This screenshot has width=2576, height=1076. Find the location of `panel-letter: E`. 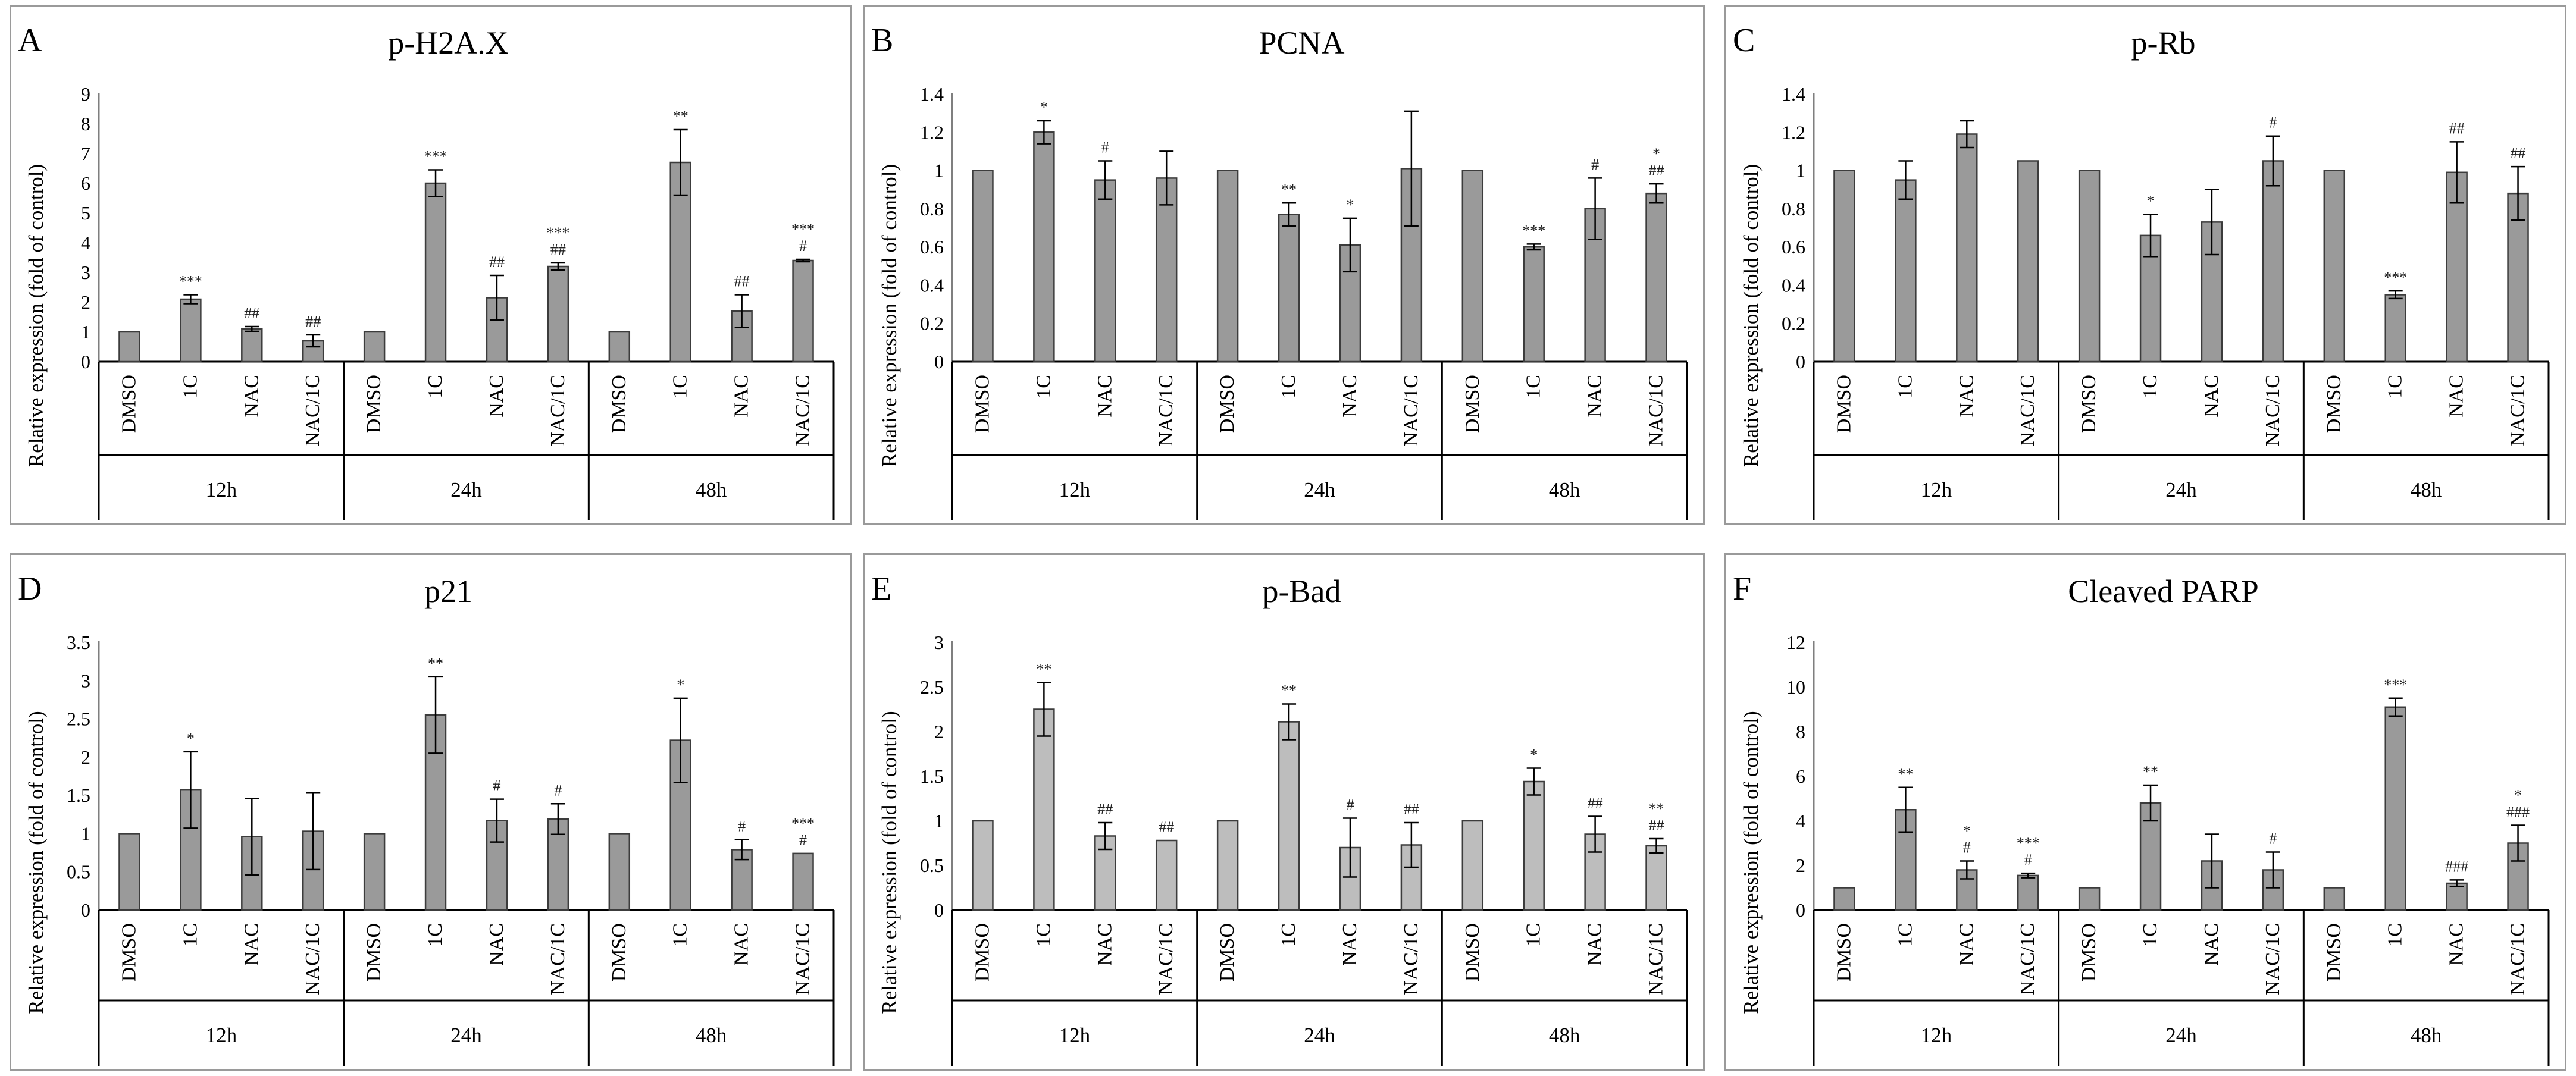

panel-letter: E is located at coordinates (881, 588).